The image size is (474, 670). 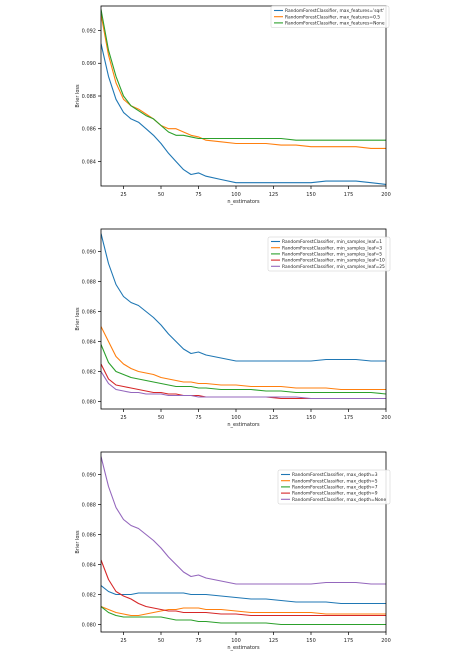 I want to click on legend-label: RandomForestClassifier, max_depth=None, so click(x=339, y=500).